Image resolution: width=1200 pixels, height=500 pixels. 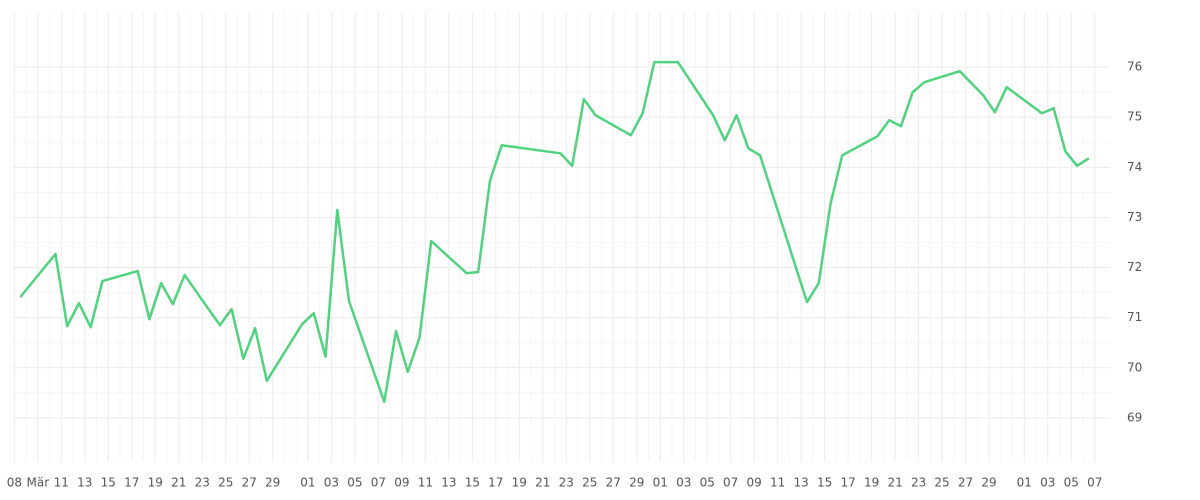 What do you see at coordinates (14, 483) in the screenshot?
I see `x-tick-label: 08` at bounding box center [14, 483].